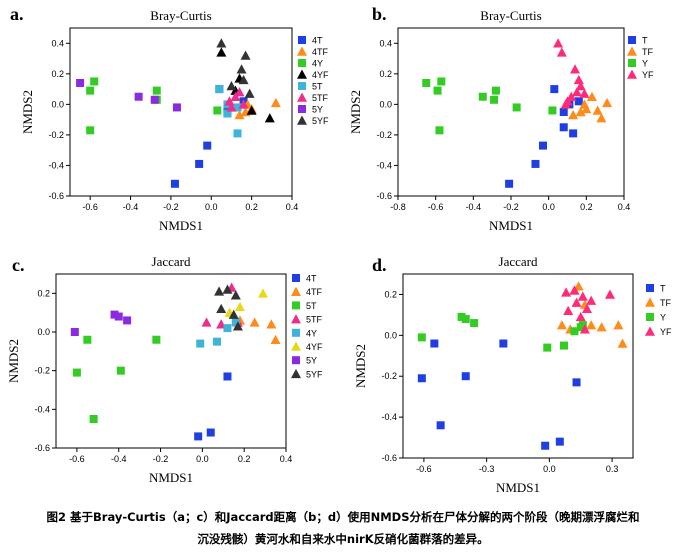  What do you see at coordinates (632, 40) in the screenshot?
I see `legend-marker-T` at bounding box center [632, 40].